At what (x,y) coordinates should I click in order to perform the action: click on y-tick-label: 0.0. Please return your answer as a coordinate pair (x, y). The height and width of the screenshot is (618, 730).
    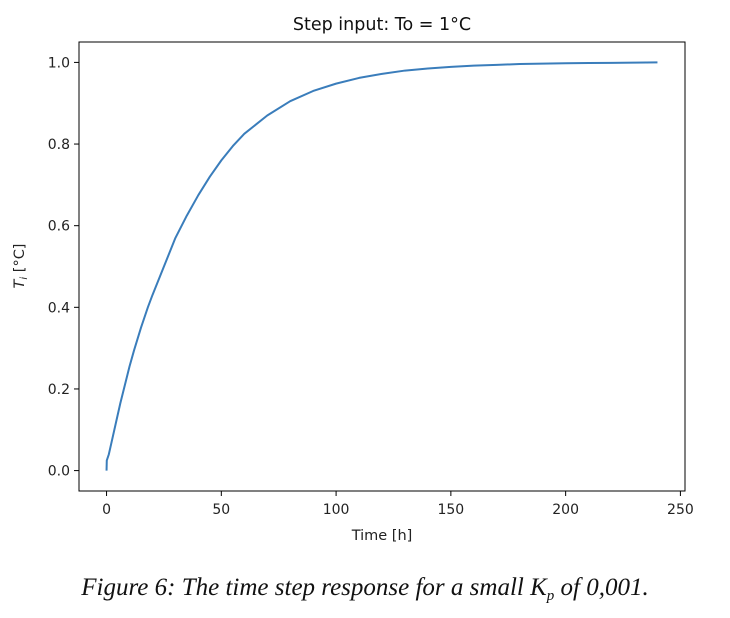
    Looking at the image, I should click on (59, 472).